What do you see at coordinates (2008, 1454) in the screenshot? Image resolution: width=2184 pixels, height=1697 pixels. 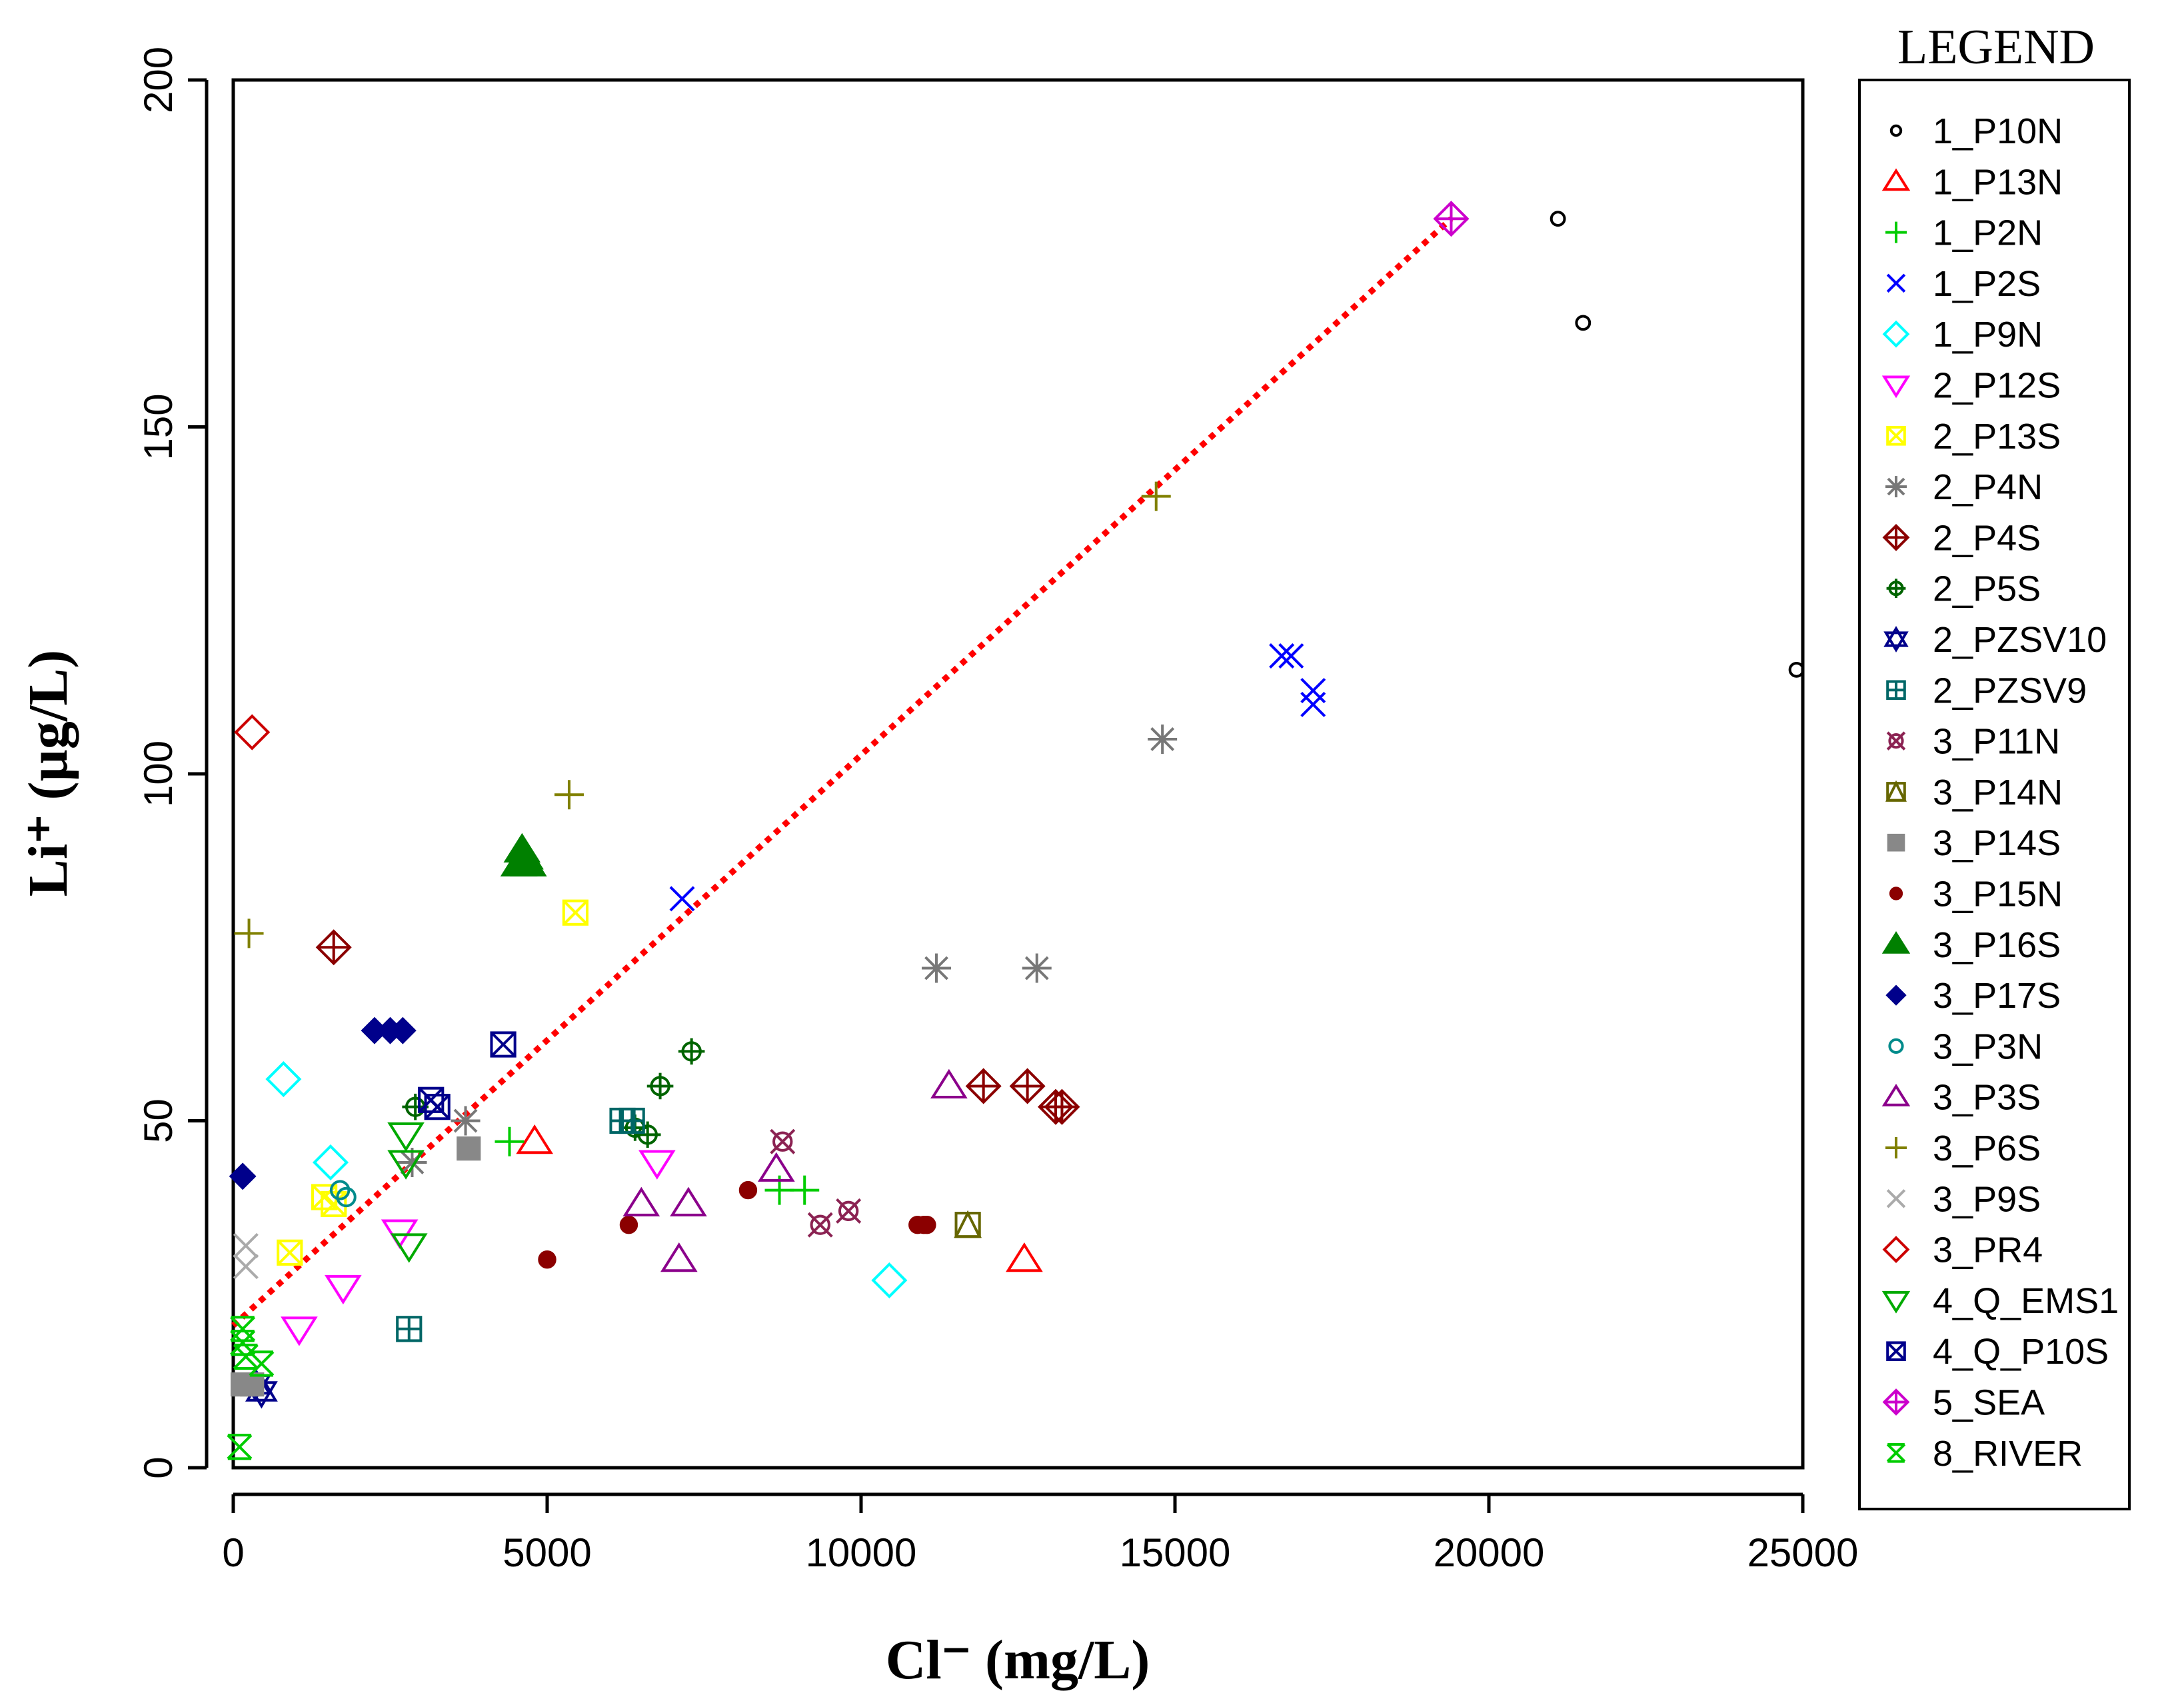 I see `legend-label: 8_RIVER` at bounding box center [2008, 1454].